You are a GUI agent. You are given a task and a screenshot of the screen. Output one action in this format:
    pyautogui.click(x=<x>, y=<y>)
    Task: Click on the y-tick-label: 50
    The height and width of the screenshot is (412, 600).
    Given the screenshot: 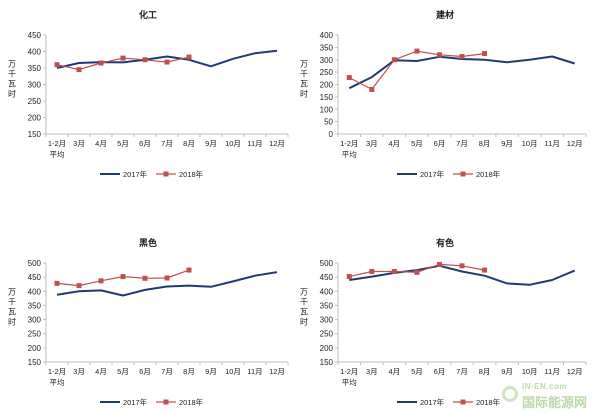 What is the action you would take?
    pyautogui.click(x=328, y=122)
    